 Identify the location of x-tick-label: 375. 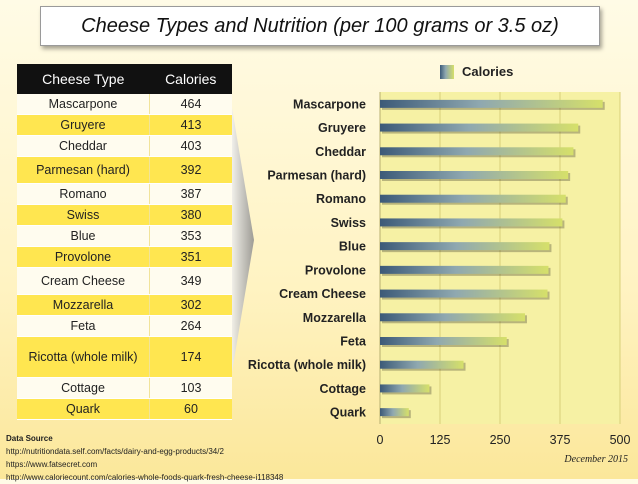
(560, 440).